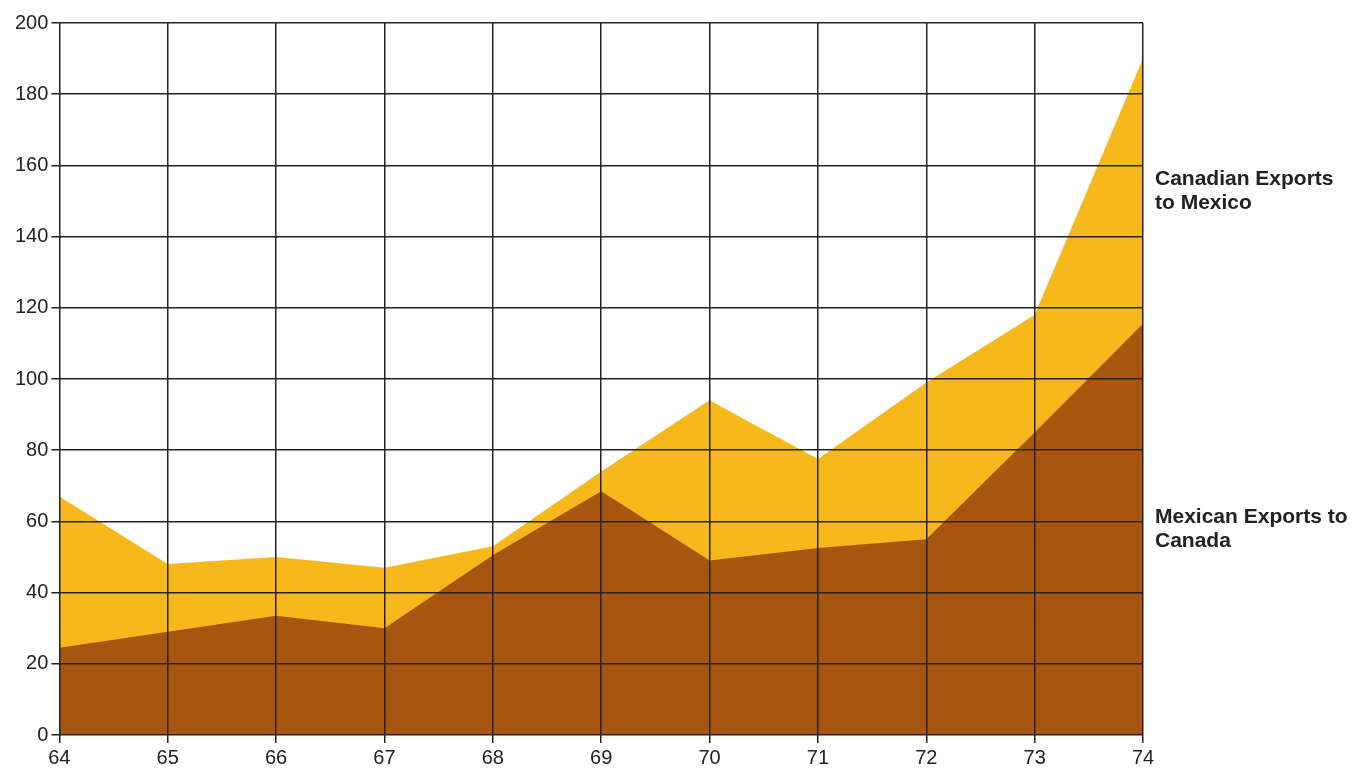 This screenshot has width=1366, height=781. Describe the element at coordinates (492, 756) in the screenshot. I see `x-tick-label: 68` at that location.